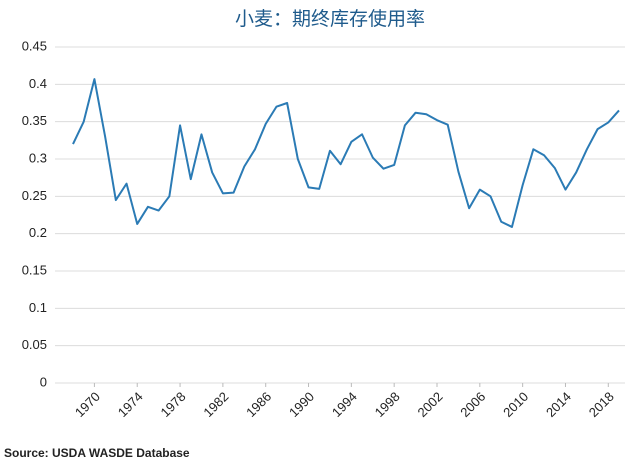 This screenshot has width=630, height=468. What do you see at coordinates (173, 404) in the screenshot?
I see `x-tick-label: 1978` at bounding box center [173, 404].